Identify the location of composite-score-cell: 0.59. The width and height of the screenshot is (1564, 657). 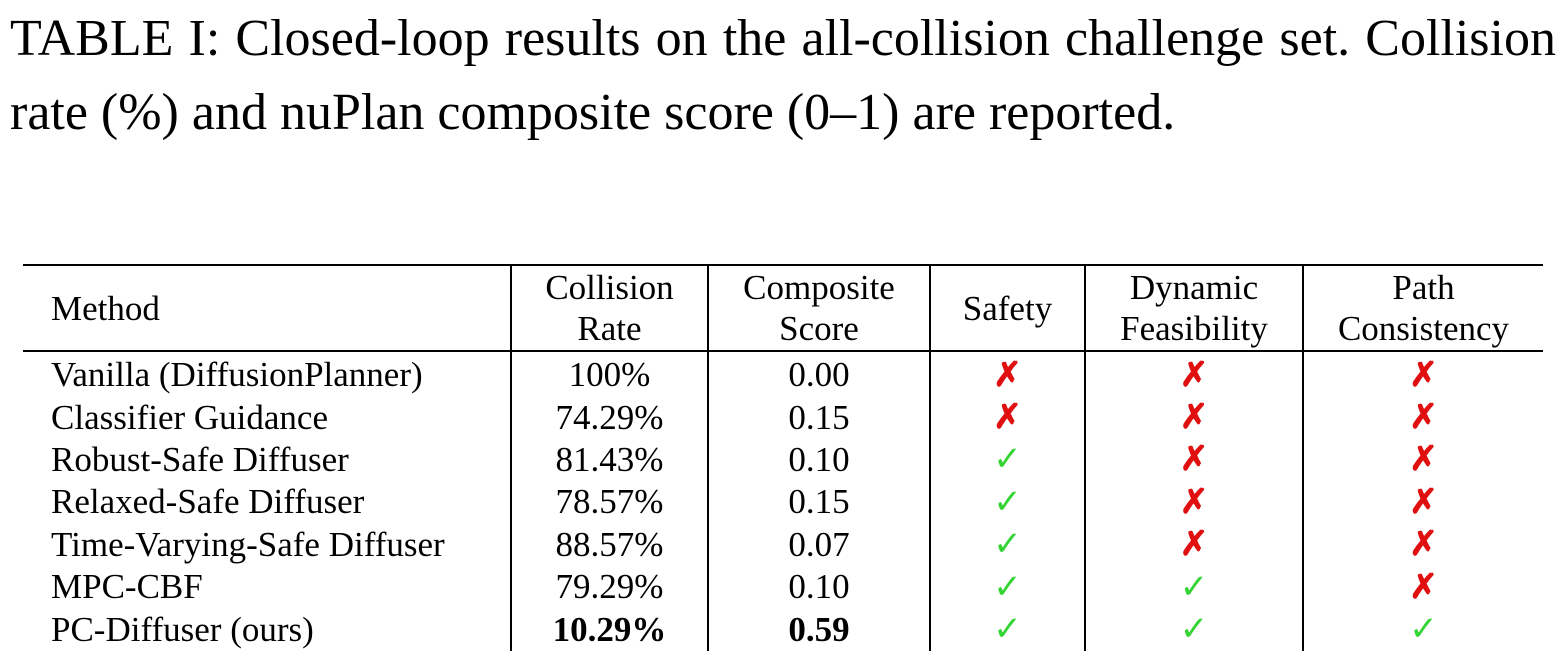
(818, 629).